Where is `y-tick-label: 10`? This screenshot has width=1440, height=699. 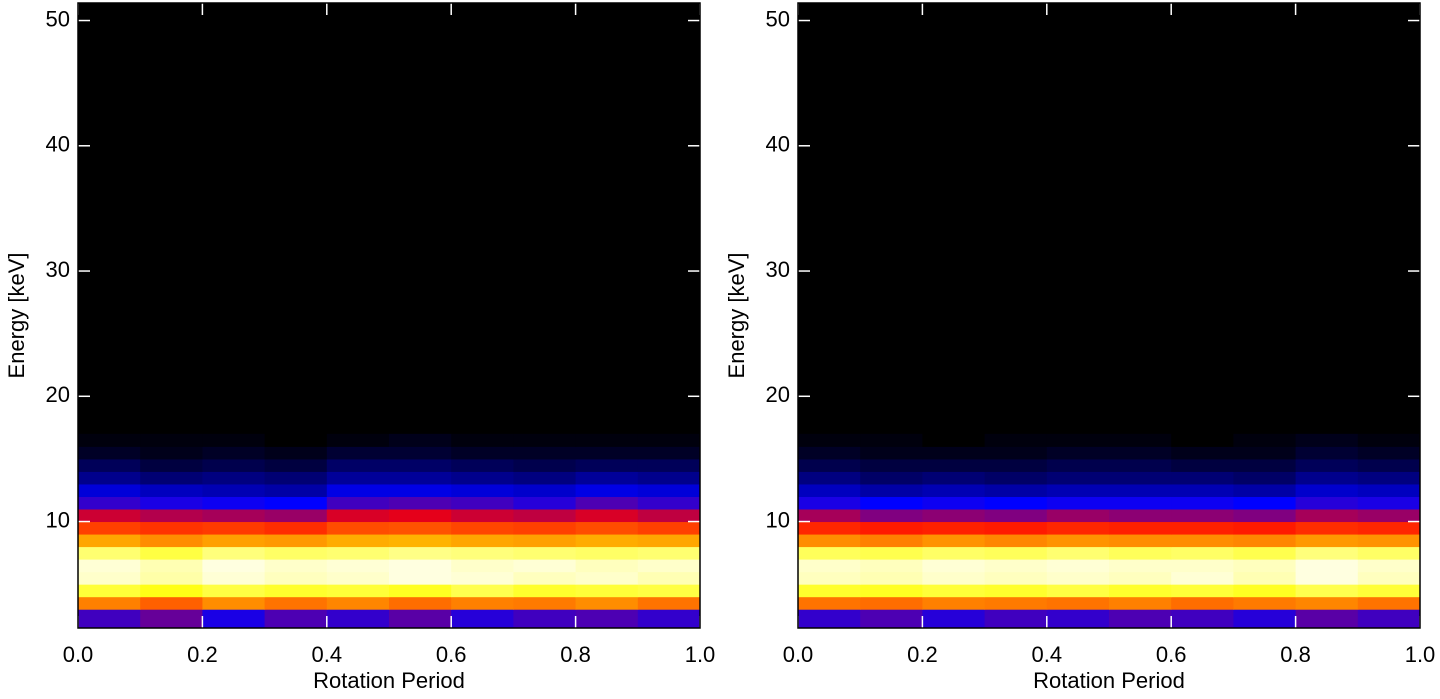
y-tick-label: 10 is located at coordinates (778, 519).